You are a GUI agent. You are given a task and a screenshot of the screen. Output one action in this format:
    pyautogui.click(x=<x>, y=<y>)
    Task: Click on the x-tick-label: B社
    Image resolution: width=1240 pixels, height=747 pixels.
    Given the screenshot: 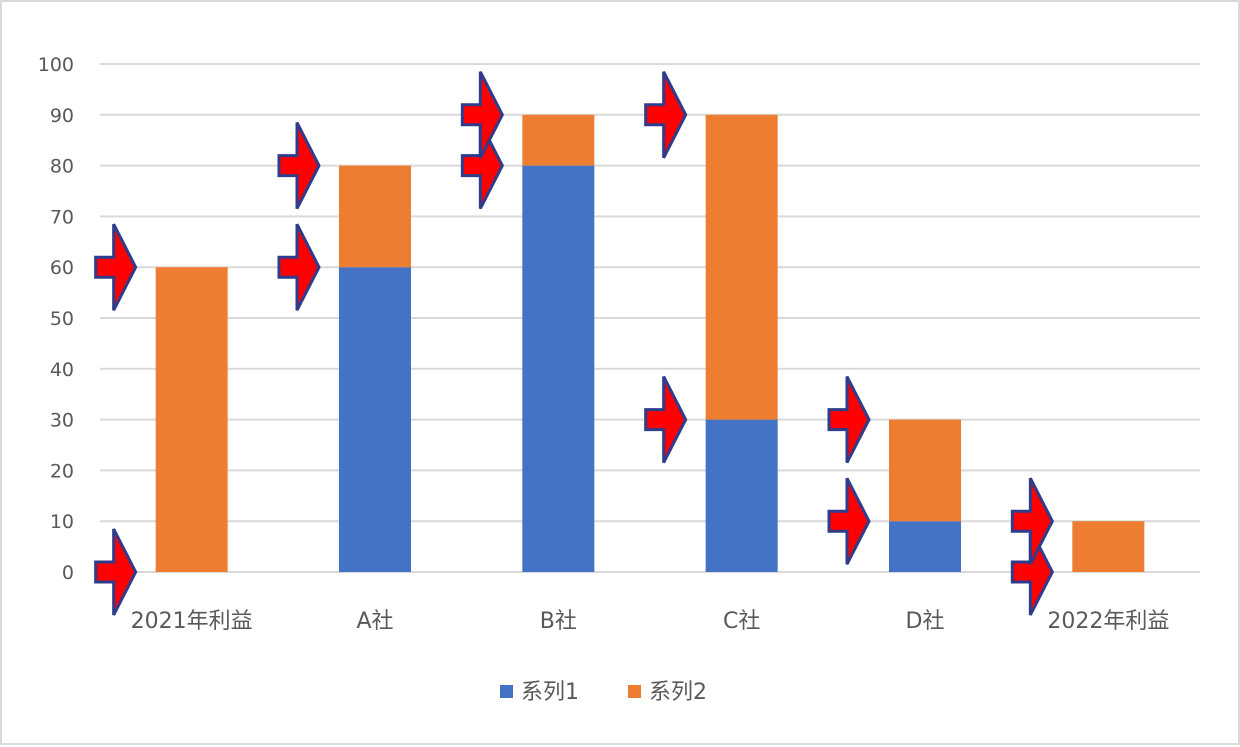 What is the action you would take?
    pyautogui.click(x=558, y=621)
    